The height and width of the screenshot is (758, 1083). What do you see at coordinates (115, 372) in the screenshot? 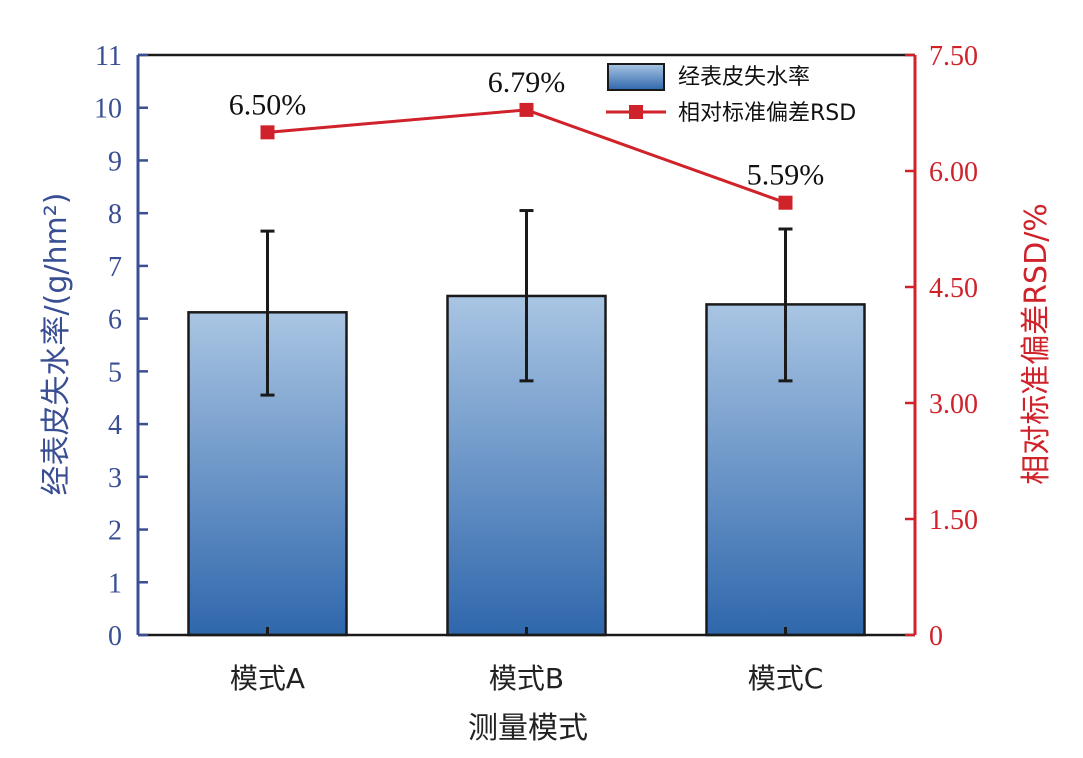
I see `left-tick-label-5: 5` at bounding box center [115, 372].